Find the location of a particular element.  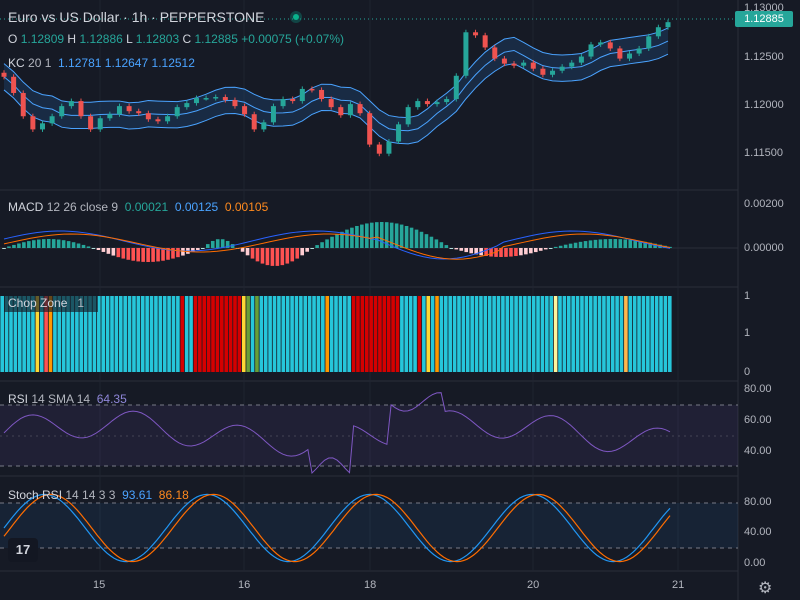

time-tick-2: 16 is located at coordinates (244, 585).